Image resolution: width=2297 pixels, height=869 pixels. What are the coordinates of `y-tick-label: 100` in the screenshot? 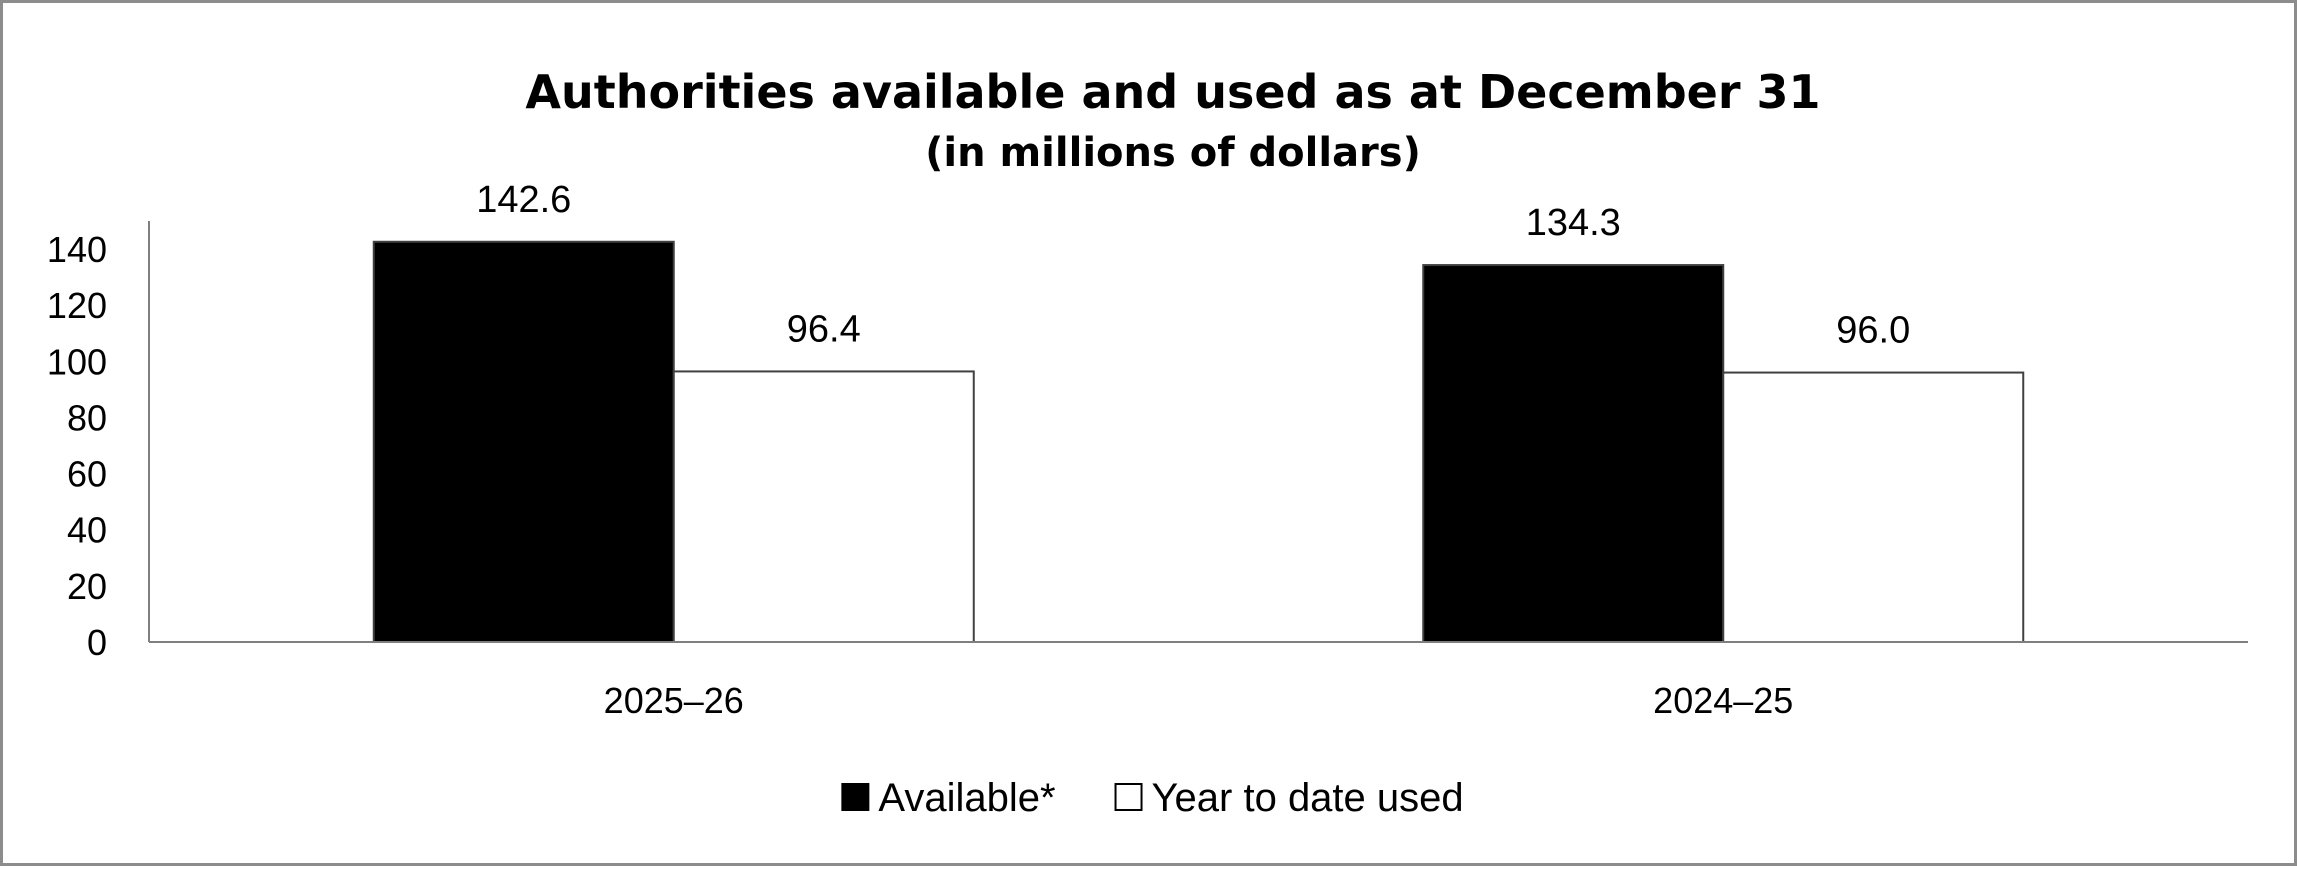 It's located at (77, 361).